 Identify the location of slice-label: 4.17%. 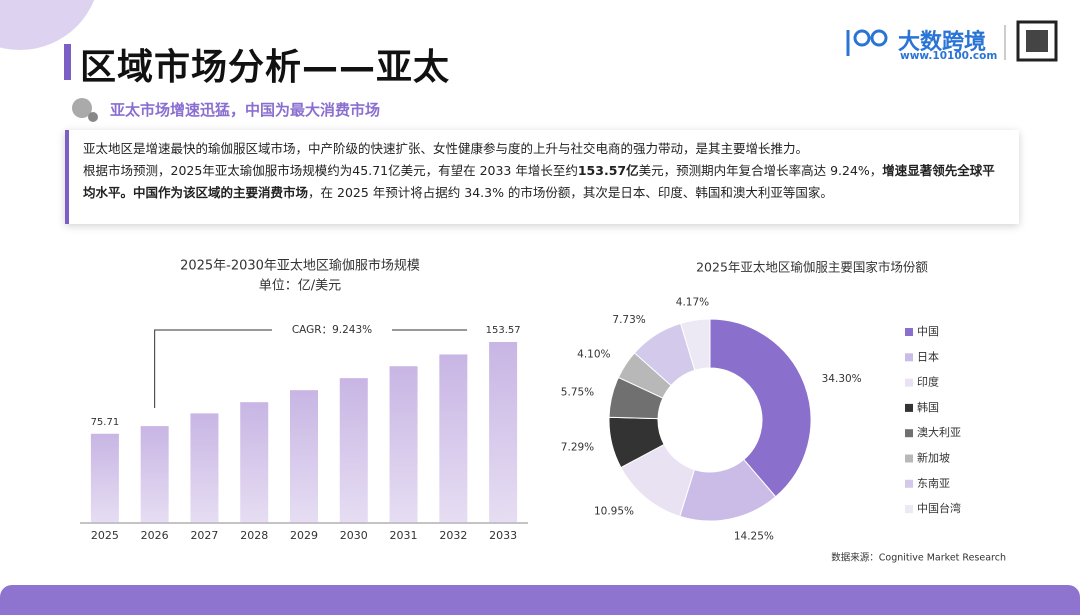
(692, 302).